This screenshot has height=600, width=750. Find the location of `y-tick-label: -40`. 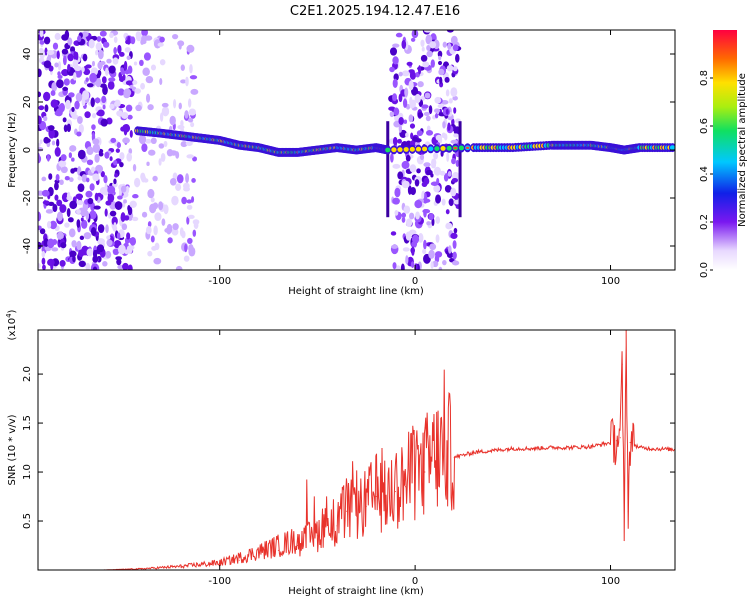

y-tick-label: -40 is located at coordinates (27, 246).